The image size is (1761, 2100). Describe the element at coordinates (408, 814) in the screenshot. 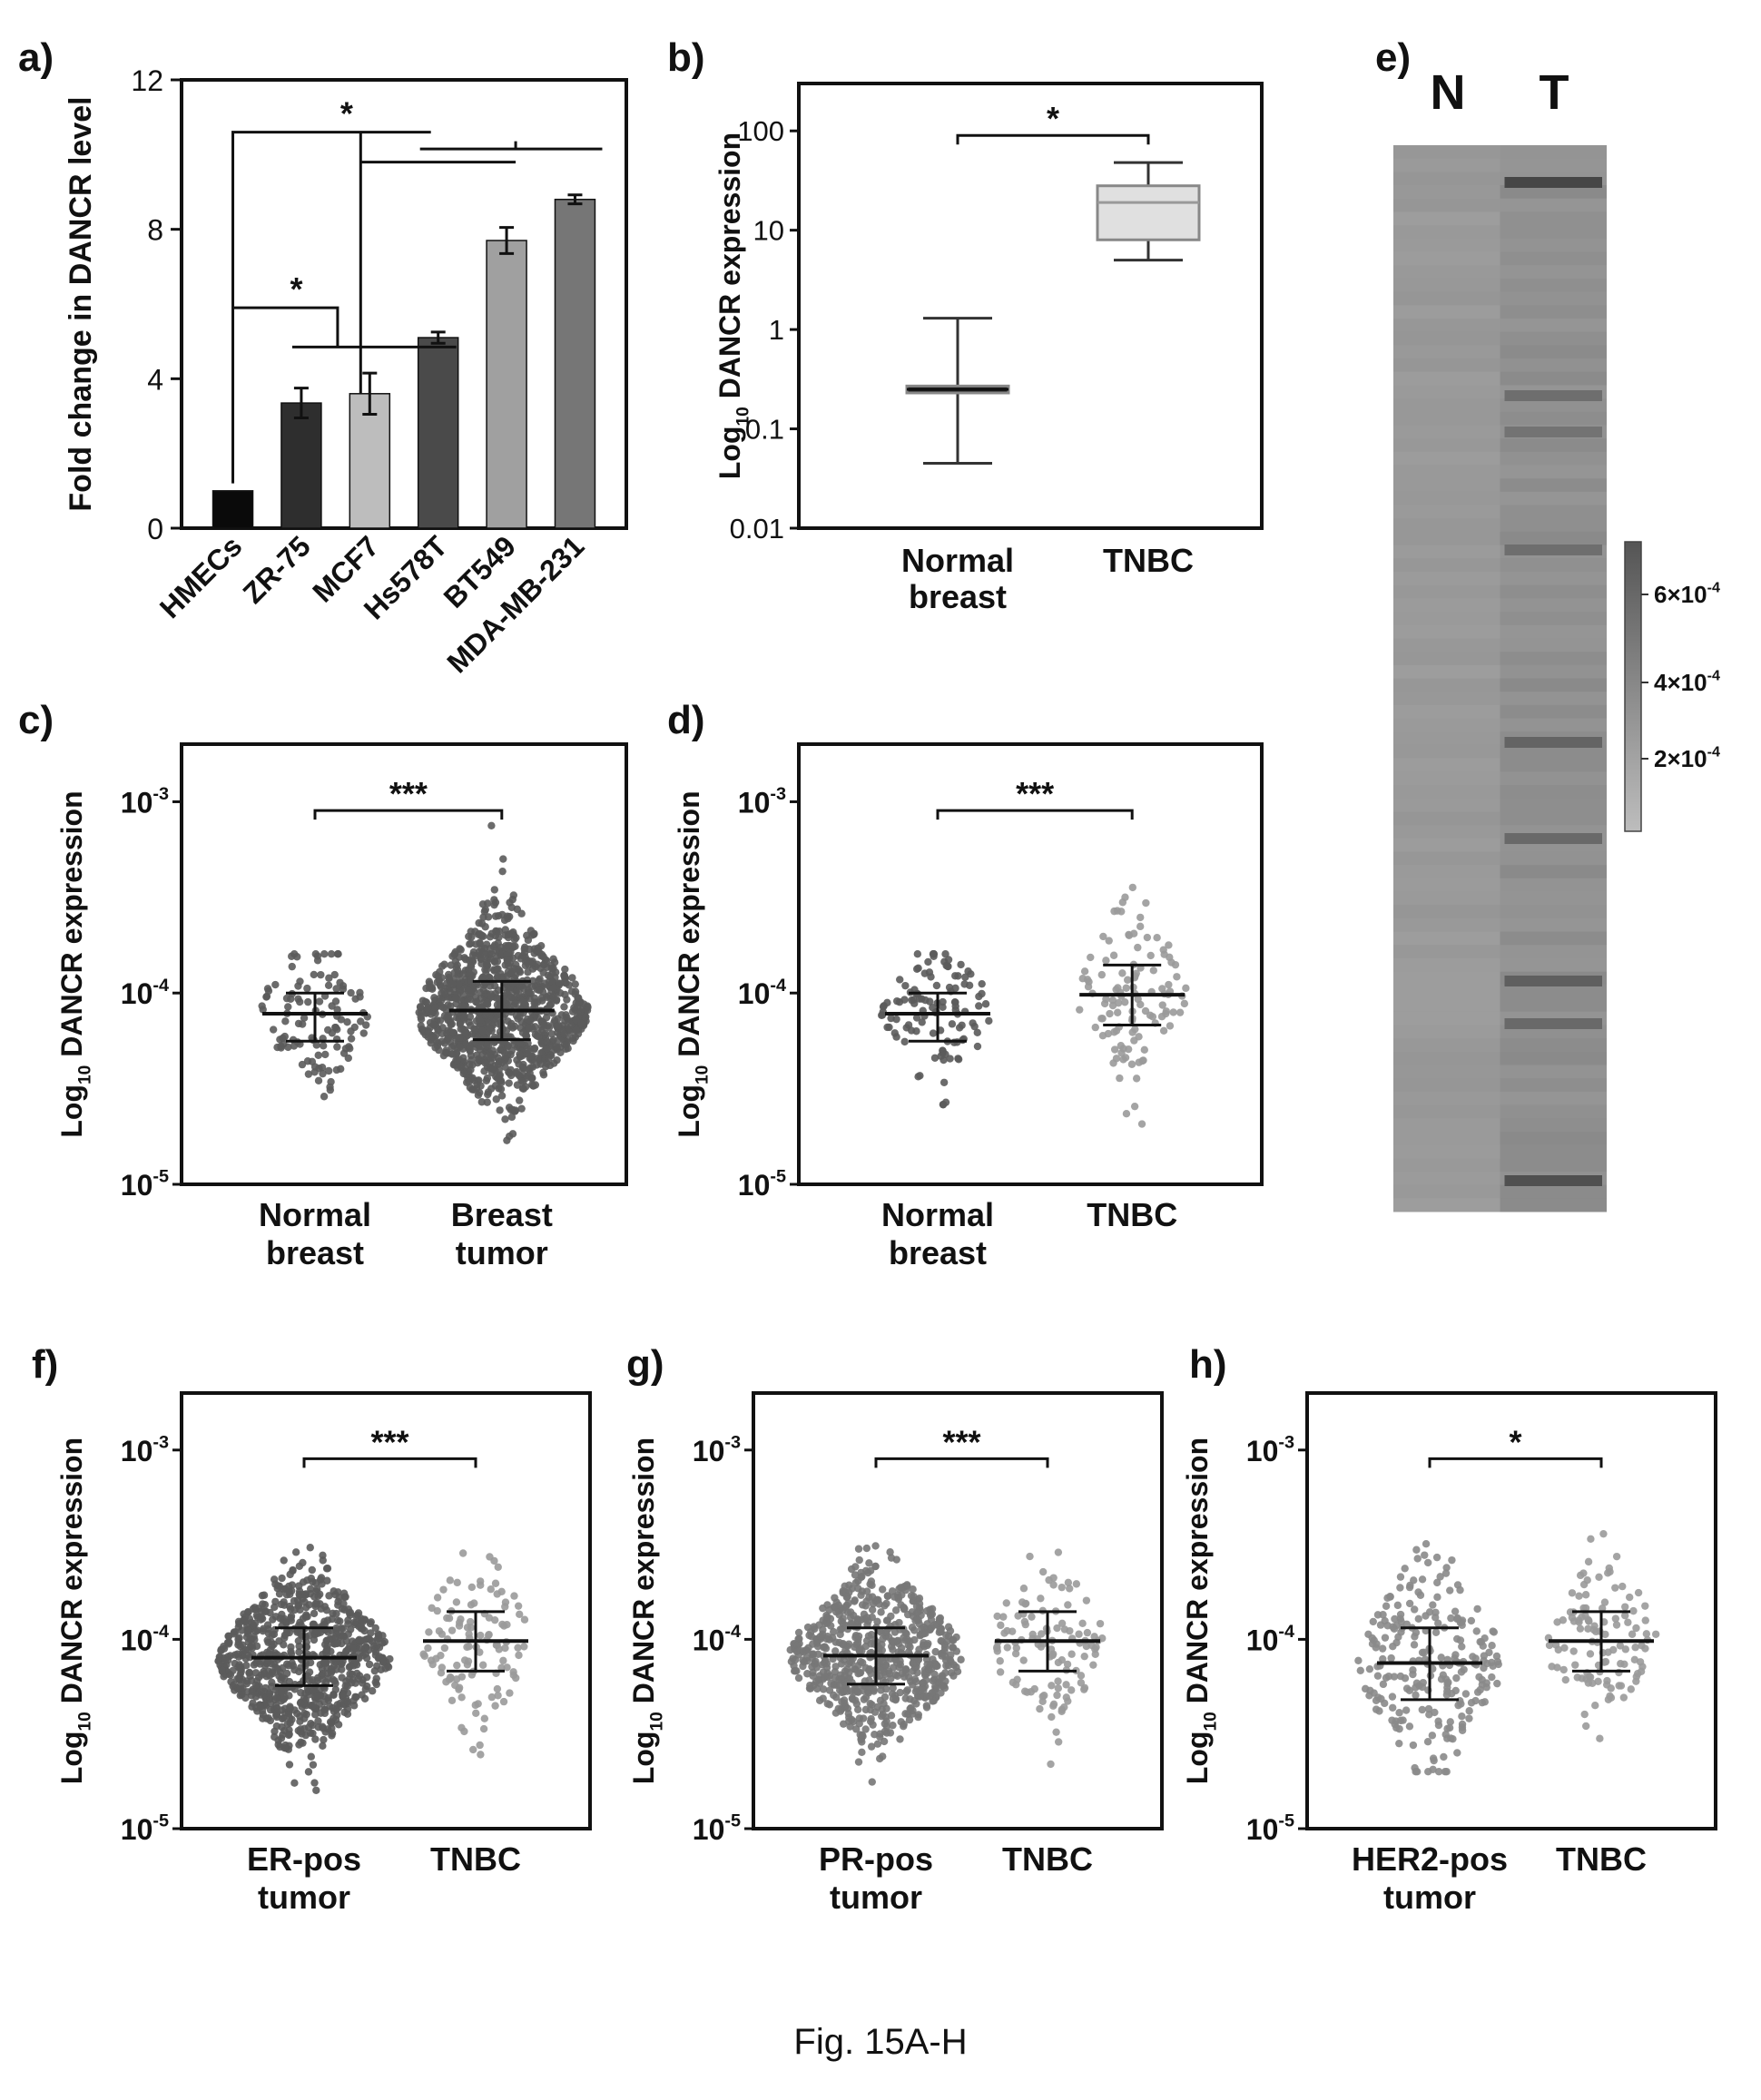

I see `significance-bracket-c` at that location.